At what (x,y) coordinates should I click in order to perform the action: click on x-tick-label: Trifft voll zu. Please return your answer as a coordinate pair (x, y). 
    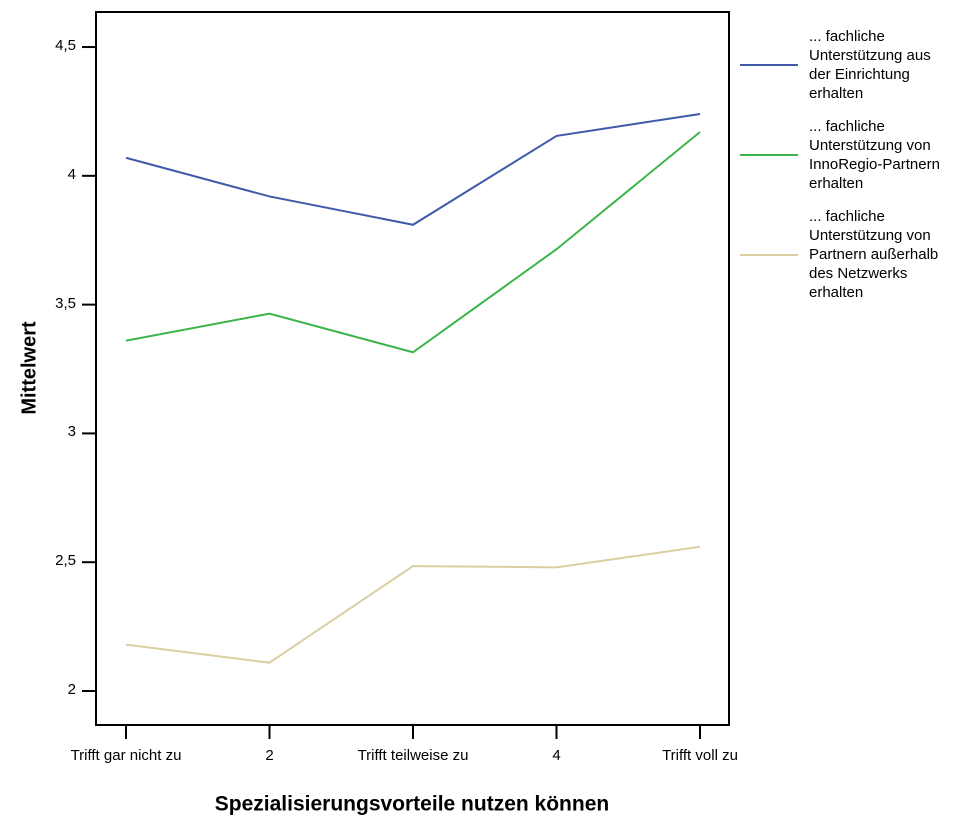
    Looking at the image, I should click on (700, 755).